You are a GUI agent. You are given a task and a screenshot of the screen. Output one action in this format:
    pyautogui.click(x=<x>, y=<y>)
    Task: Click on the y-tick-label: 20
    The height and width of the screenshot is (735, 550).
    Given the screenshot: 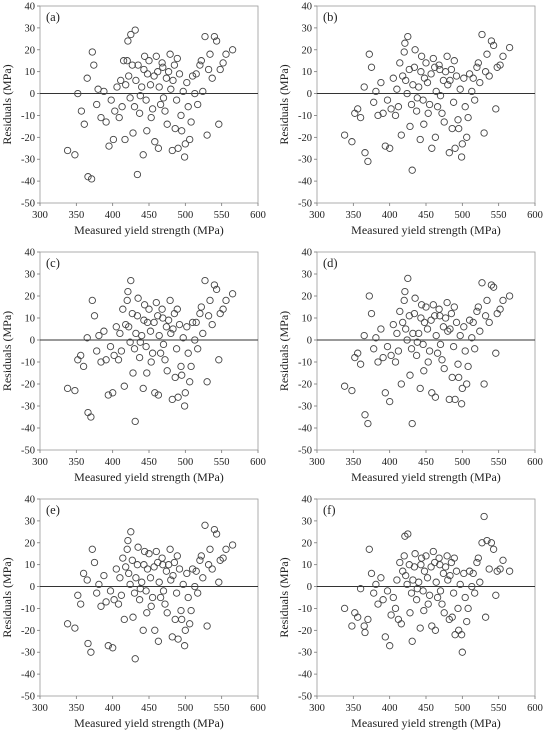 What is the action you would take?
    pyautogui.click(x=30, y=50)
    